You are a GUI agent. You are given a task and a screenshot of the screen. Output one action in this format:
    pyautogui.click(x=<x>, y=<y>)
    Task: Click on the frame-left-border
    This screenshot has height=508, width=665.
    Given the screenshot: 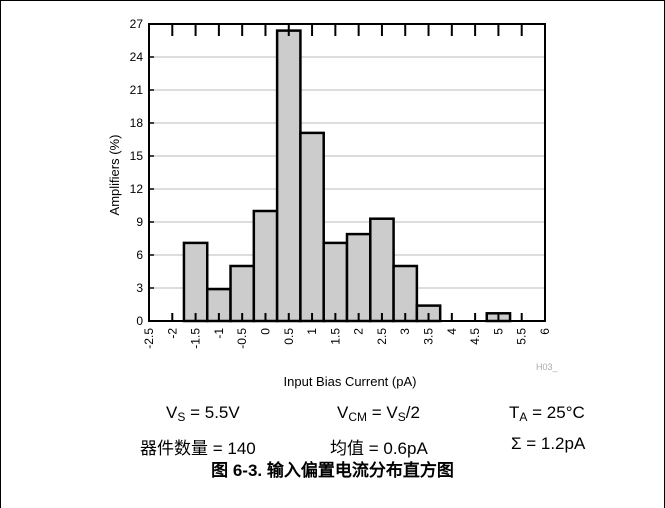 What is the action you would take?
    pyautogui.click(x=0, y=254)
    